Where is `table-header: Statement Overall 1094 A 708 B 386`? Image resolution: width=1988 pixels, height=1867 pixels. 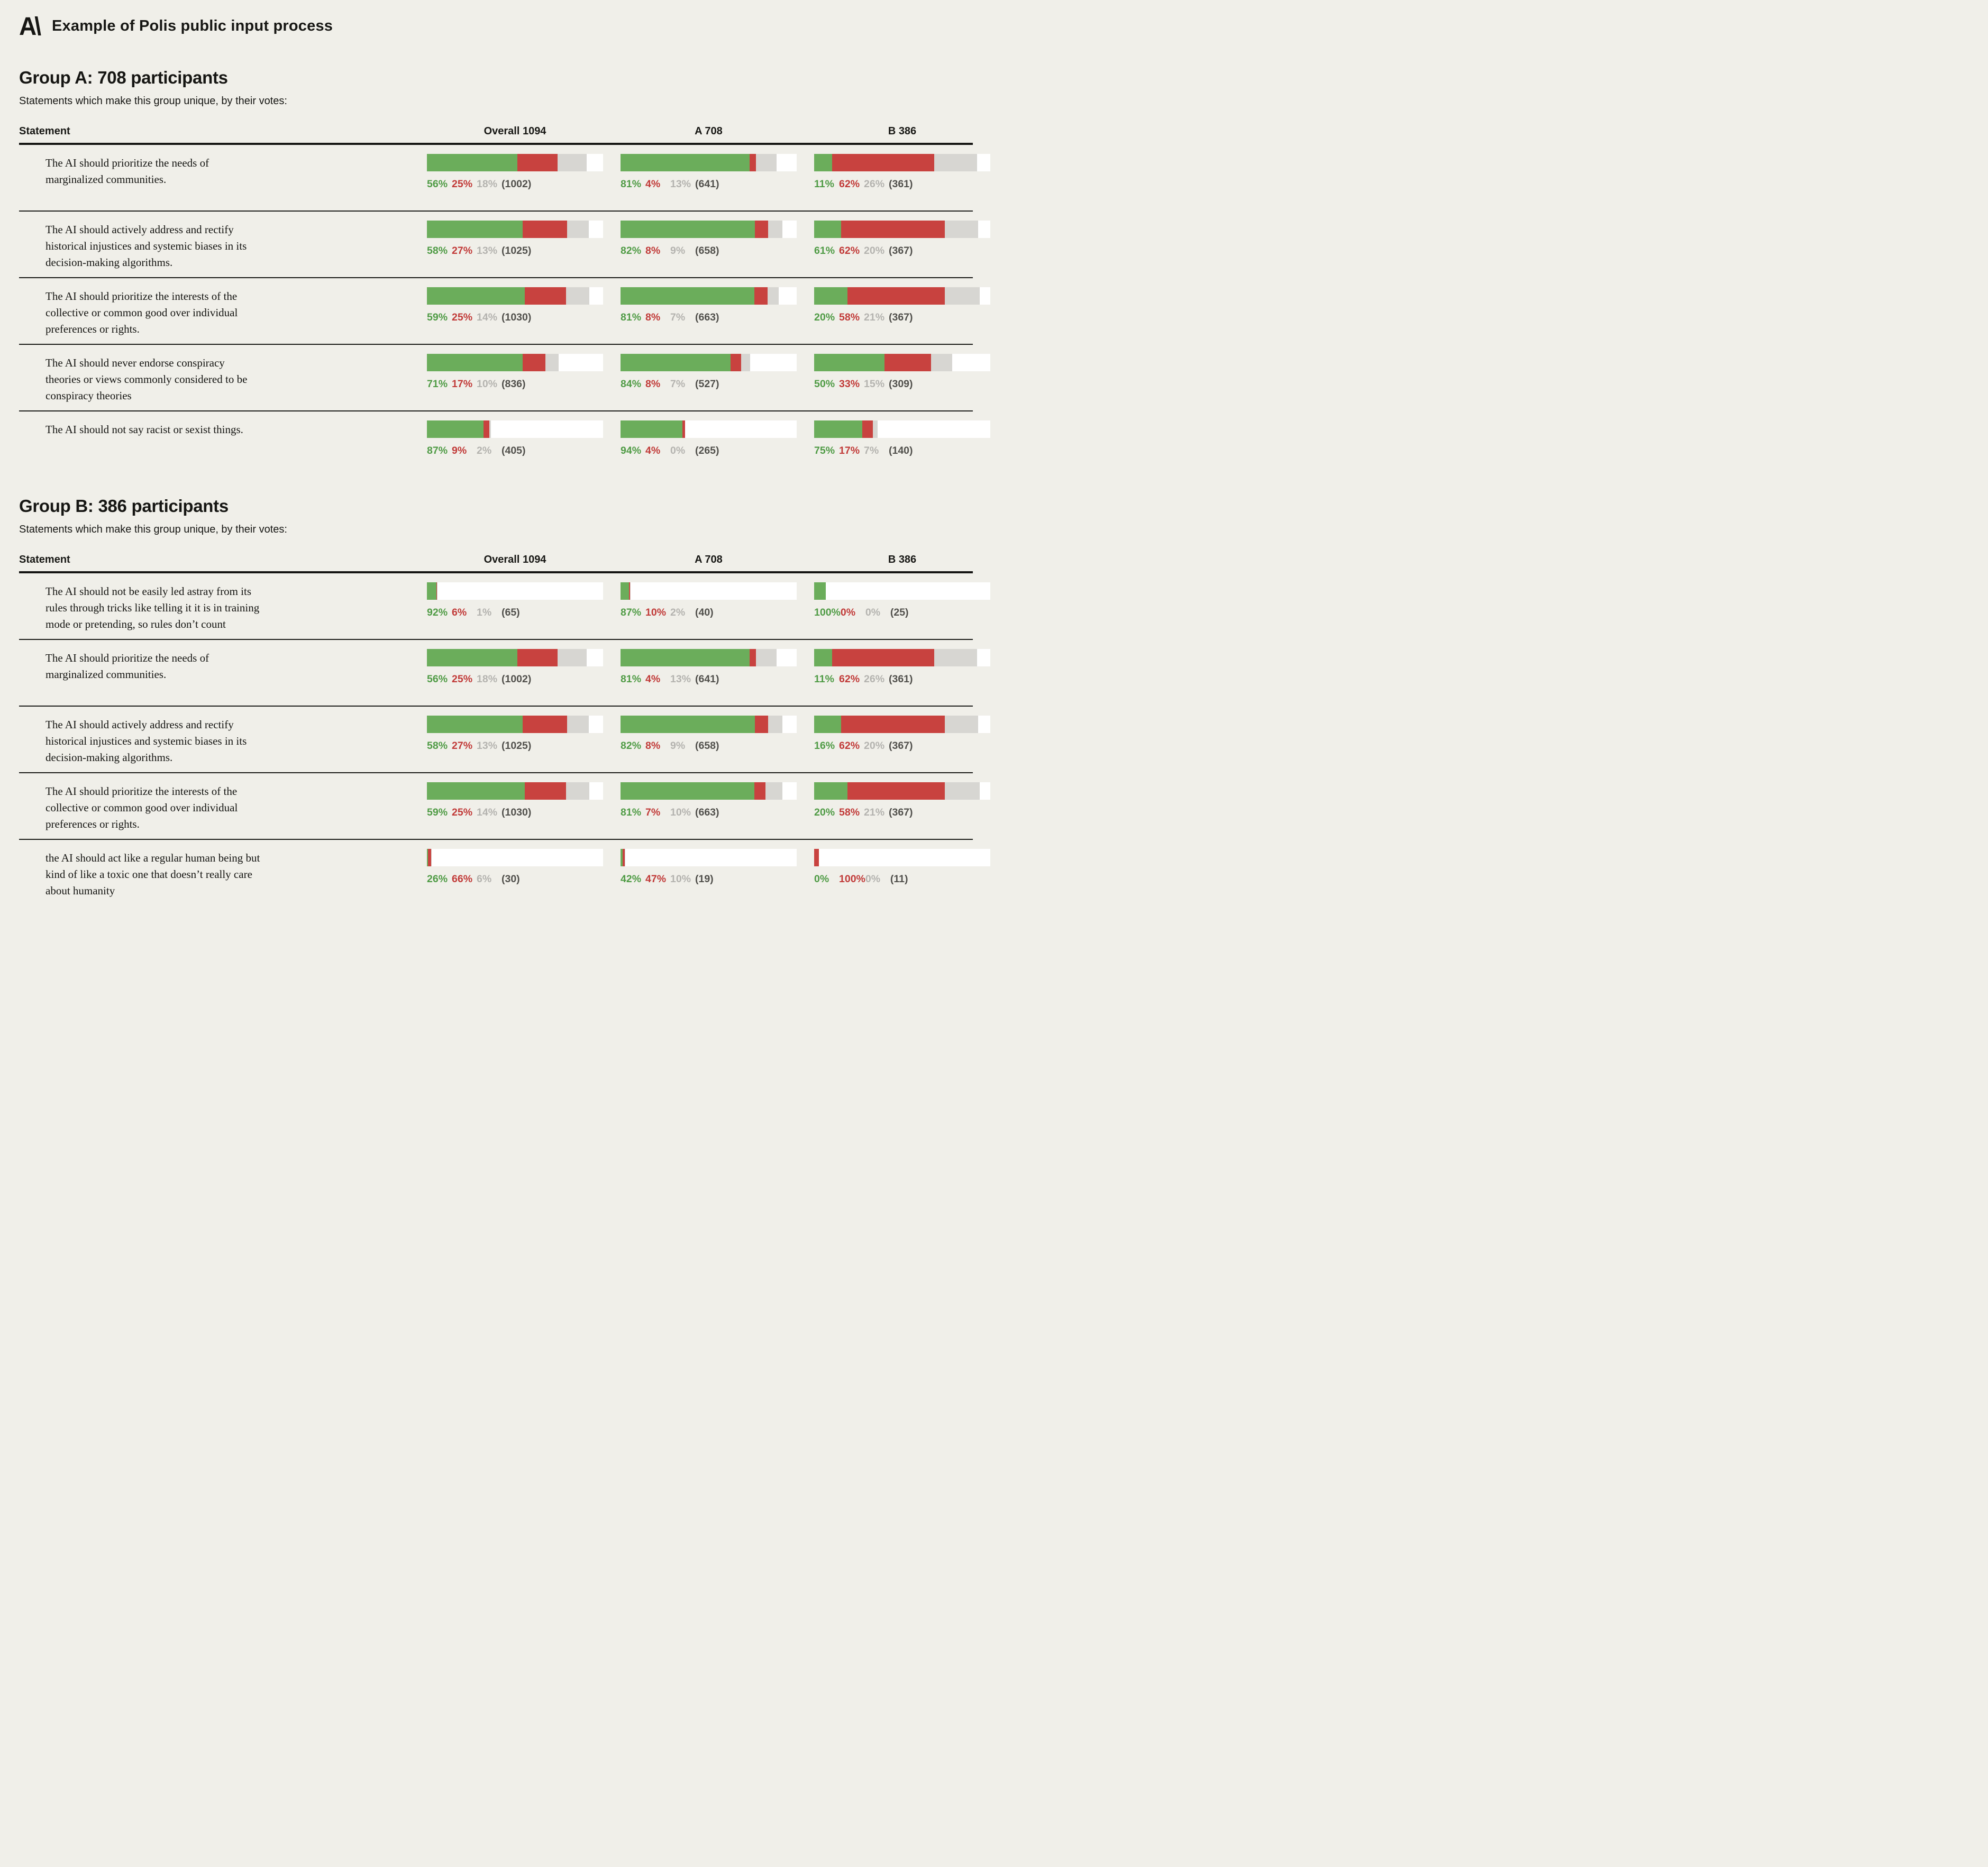 table-header: Statement Overall 1094 A 708 B 386 is located at coordinates (496, 135).